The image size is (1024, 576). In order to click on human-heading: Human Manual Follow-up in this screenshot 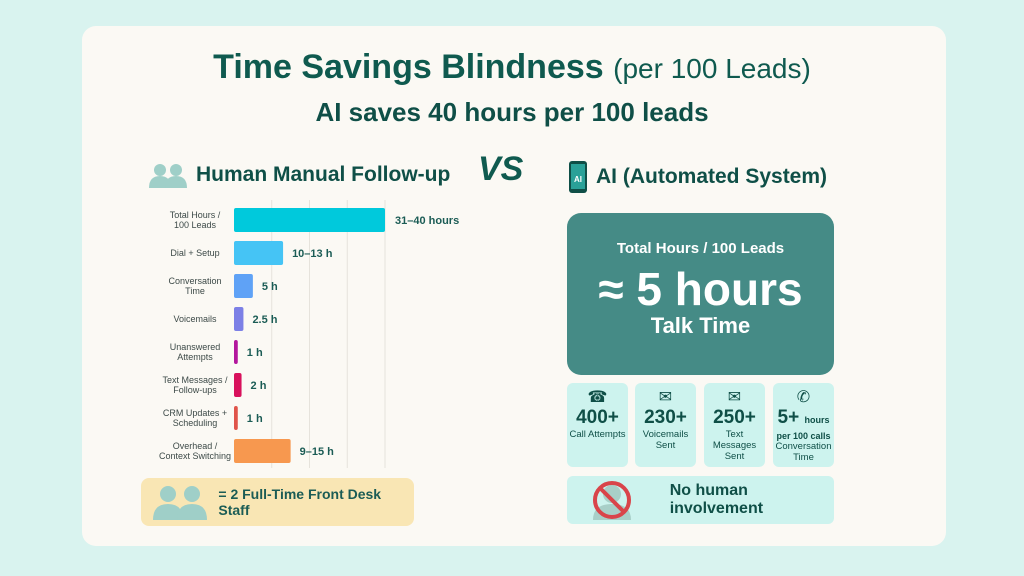, I will do `click(299, 175)`.